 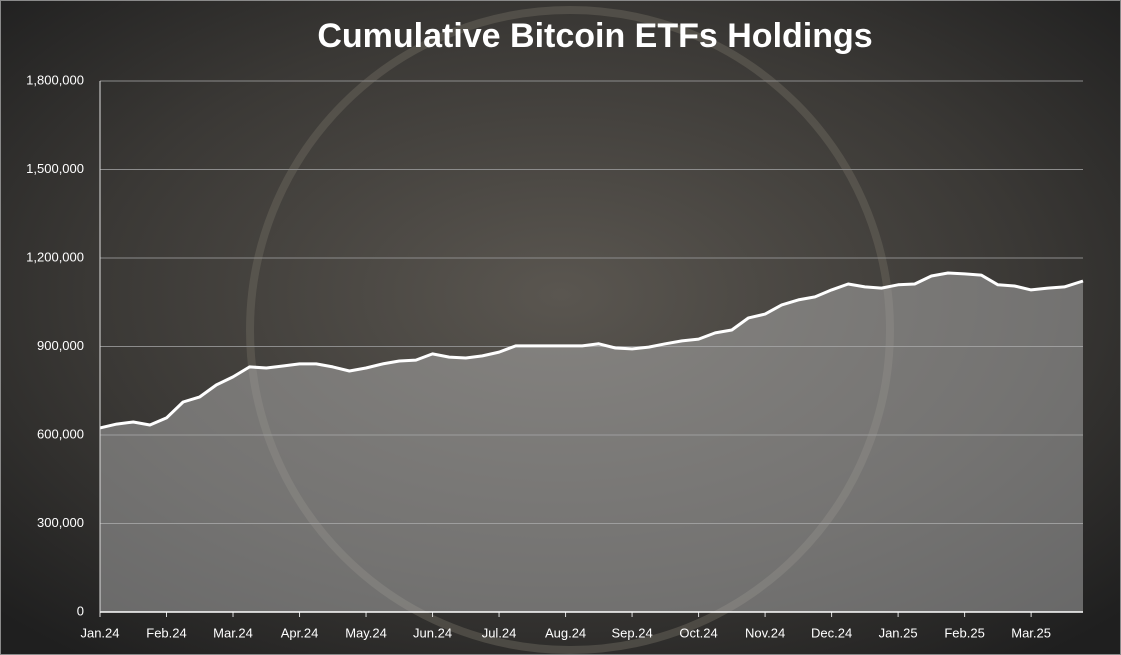 What do you see at coordinates (60, 522) in the screenshot?
I see `y-tick-label: 300,000` at bounding box center [60, 522].